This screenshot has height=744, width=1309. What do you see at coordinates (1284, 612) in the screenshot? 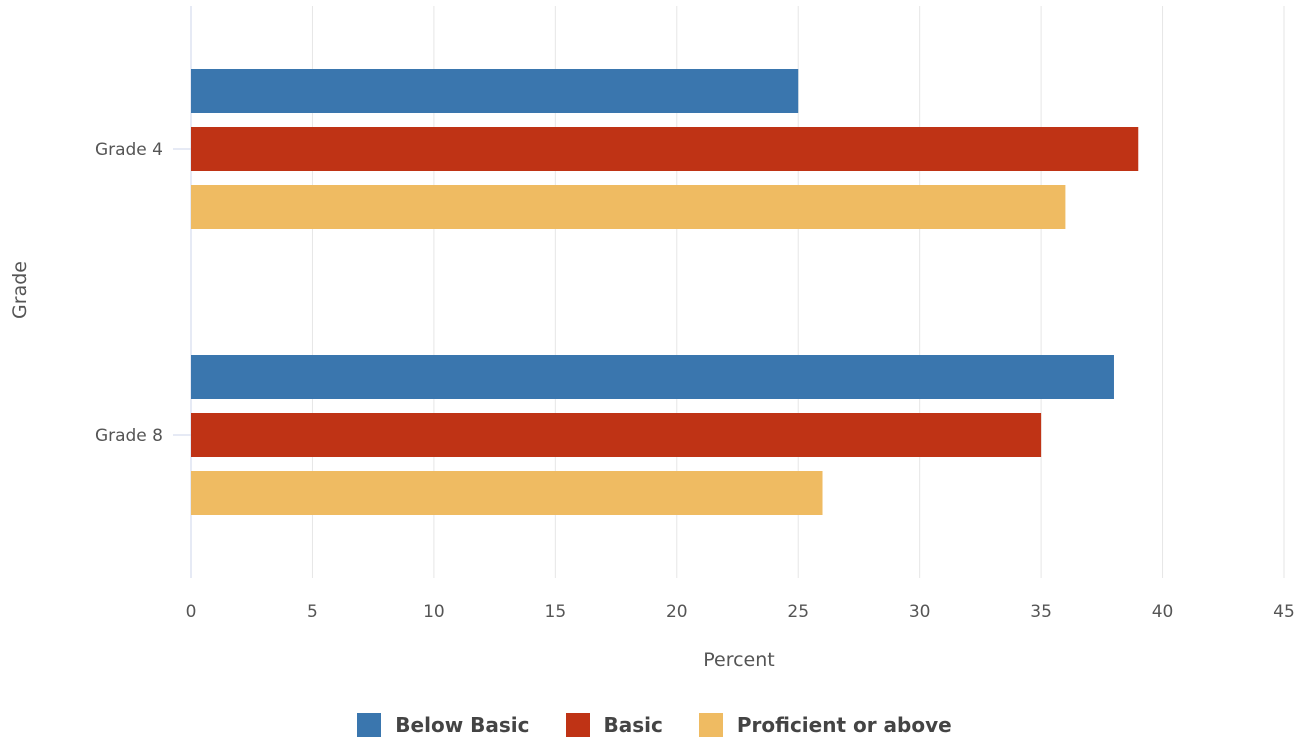
I see `x-tick-label: 45` at bounding box center [1284, 612].